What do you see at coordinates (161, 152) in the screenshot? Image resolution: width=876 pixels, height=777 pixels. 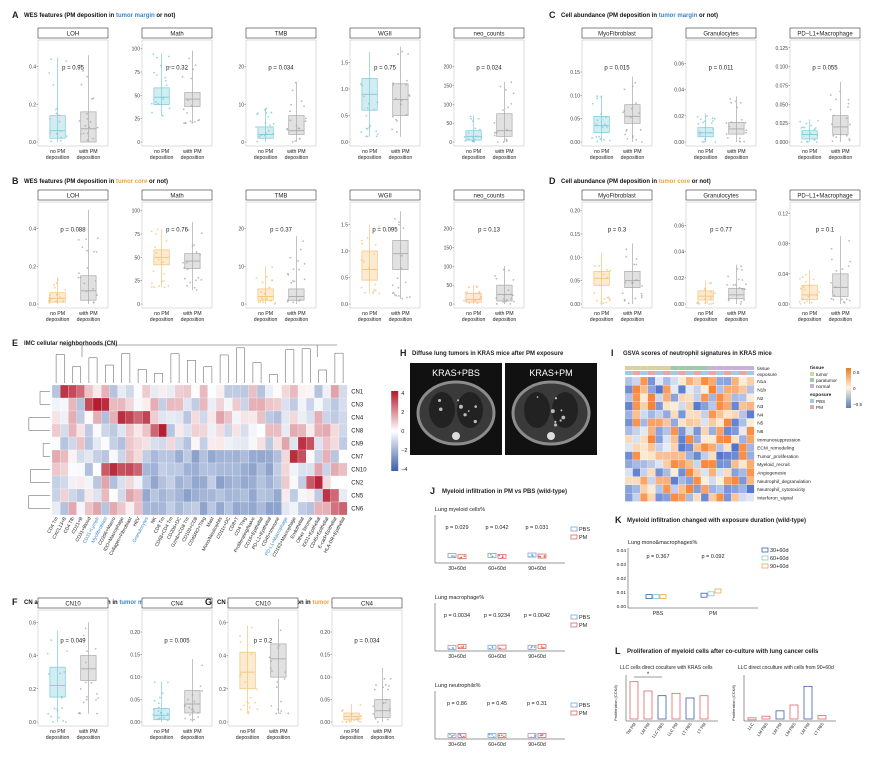 I see `group-label: no PM` at bounding box center [161, 152].